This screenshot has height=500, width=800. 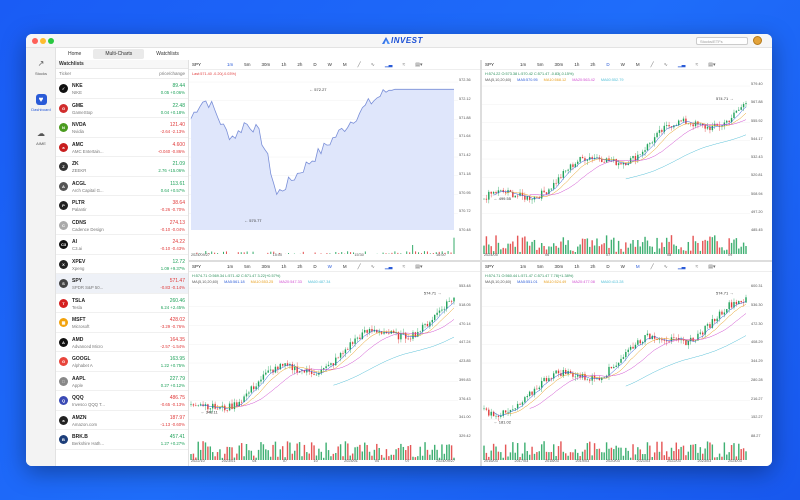 I want to click on rail-item-dashboard: ♥ Dashboard, so click(x=41, y=103).